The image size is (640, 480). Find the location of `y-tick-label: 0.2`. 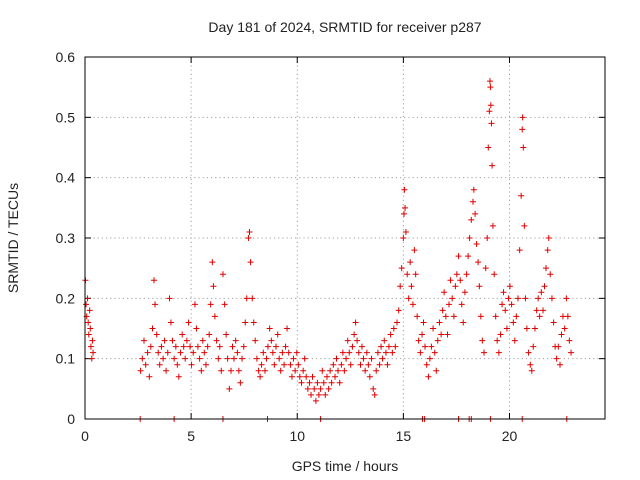

y-tick-label: 0.2 is located at coordinates (66, 298).